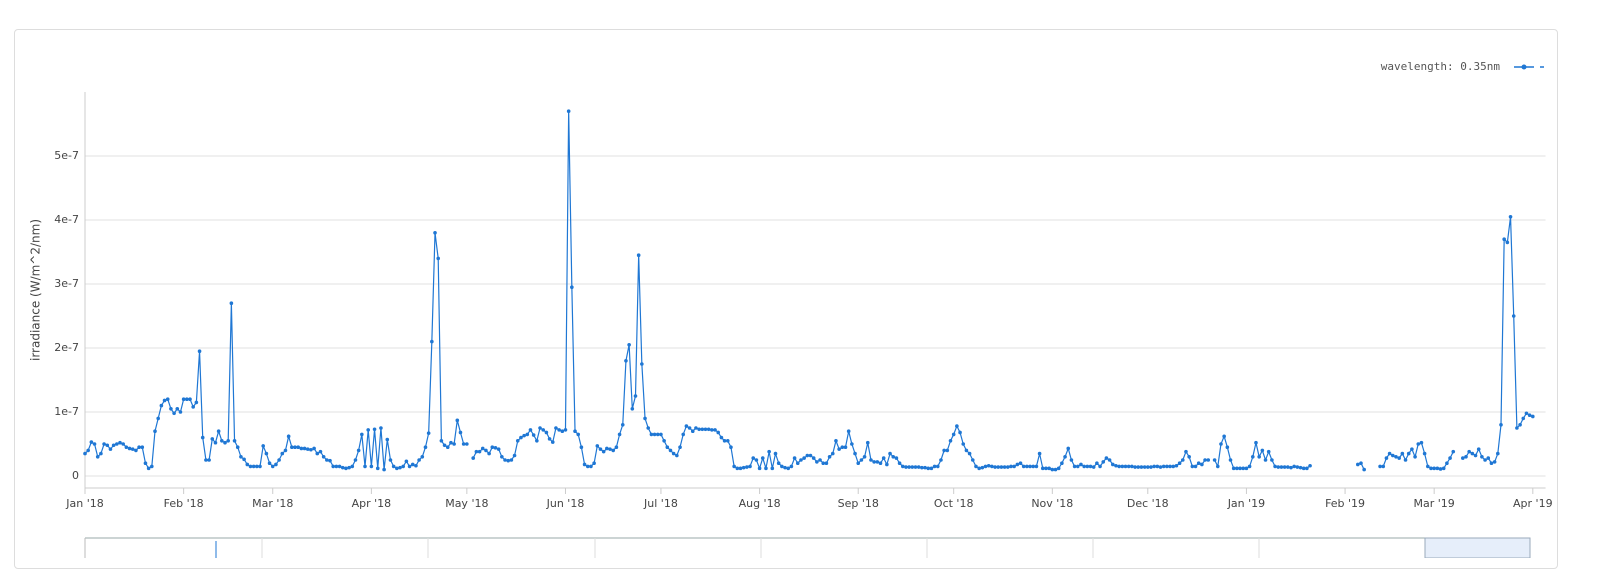 The height and width of the screenshot is (569, 1600). What do you see at coordinates (66, 155) in the screenshot?
I see `y-tick-label: 5e-7` at bounding box center [66, 155].